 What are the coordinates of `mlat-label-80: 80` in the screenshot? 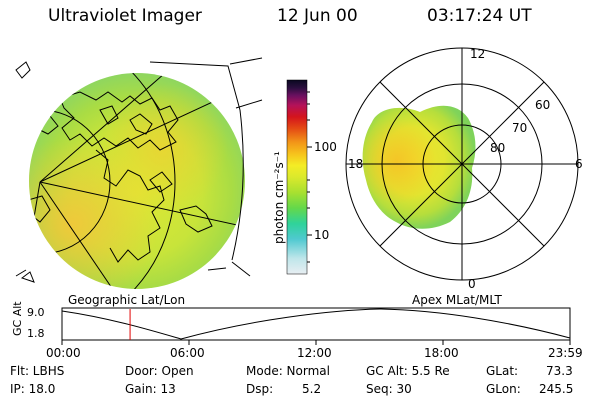 It's located at (498, 148).